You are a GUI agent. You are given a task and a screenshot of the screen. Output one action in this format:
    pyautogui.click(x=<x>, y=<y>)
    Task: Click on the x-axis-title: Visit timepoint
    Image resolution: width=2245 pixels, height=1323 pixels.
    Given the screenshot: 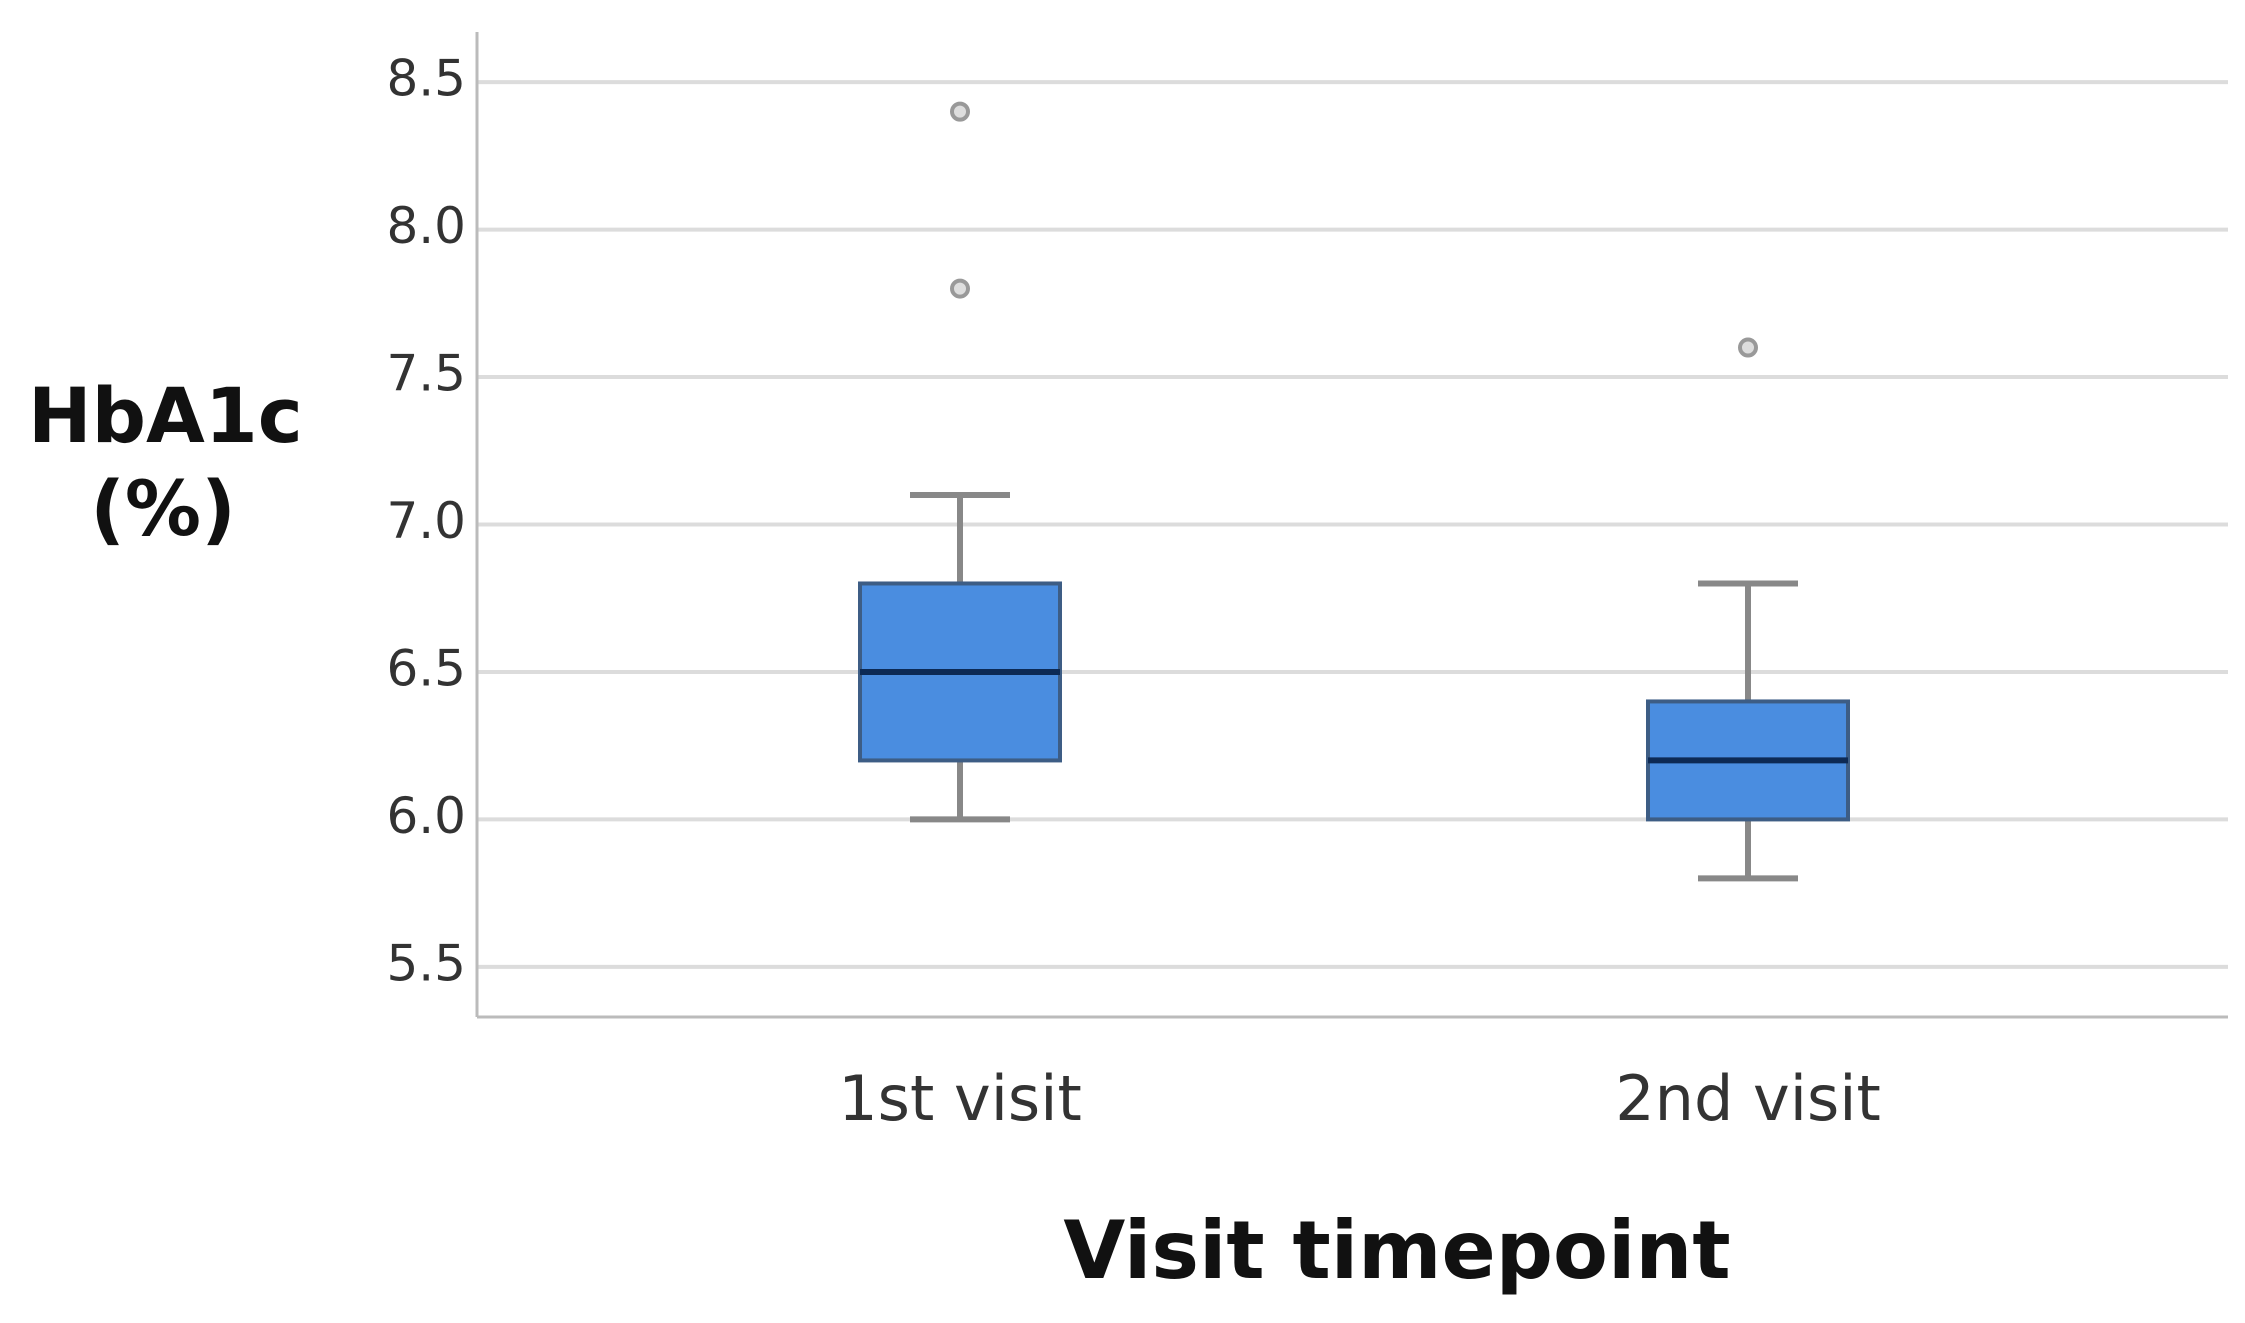 What is the action you would take?
    pyautogui.click(x=1396, y=1250)
    